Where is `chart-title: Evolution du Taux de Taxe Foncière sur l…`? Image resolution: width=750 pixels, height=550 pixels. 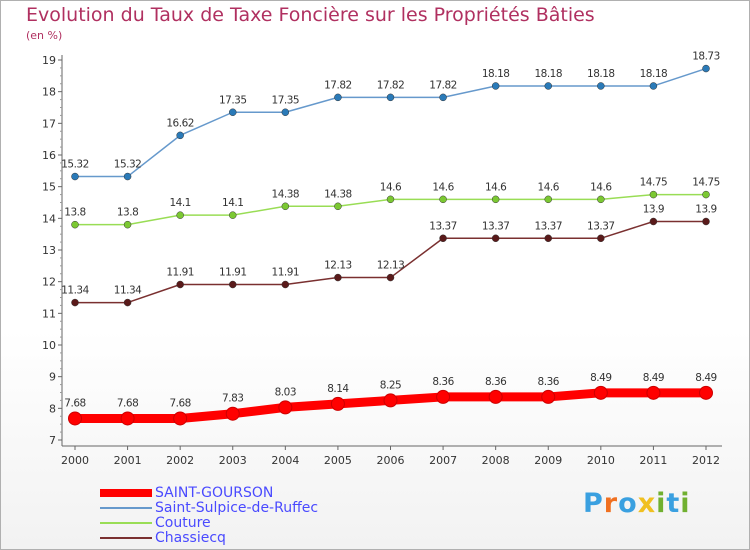
chart-title: Evolution du Taux de Taxe Foncière sur l… is located at coordinates (310, 15).